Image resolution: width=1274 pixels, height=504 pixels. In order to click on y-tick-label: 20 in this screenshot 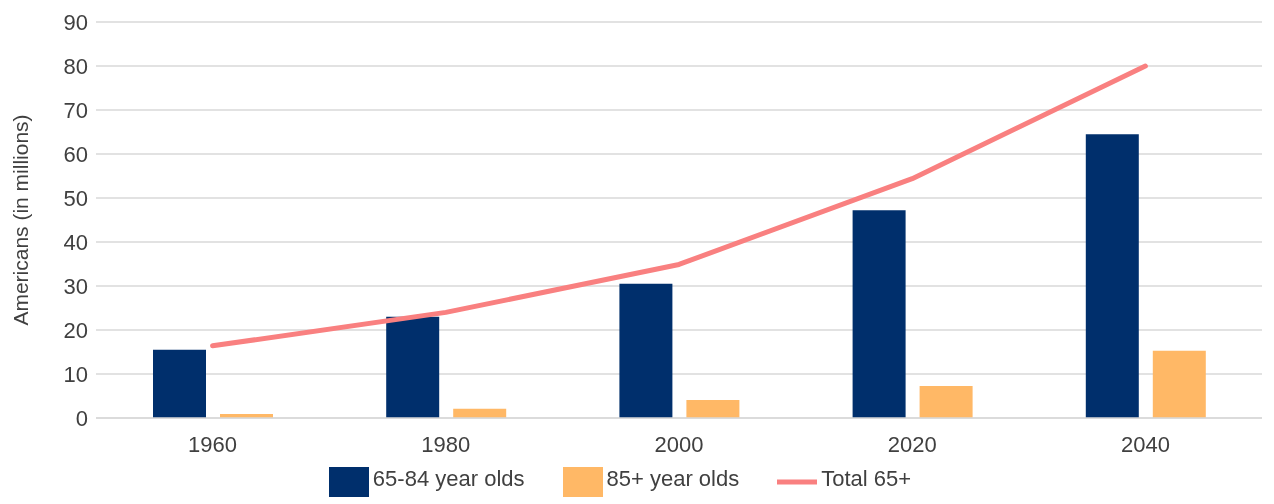, I will do `click(75, 330)`.